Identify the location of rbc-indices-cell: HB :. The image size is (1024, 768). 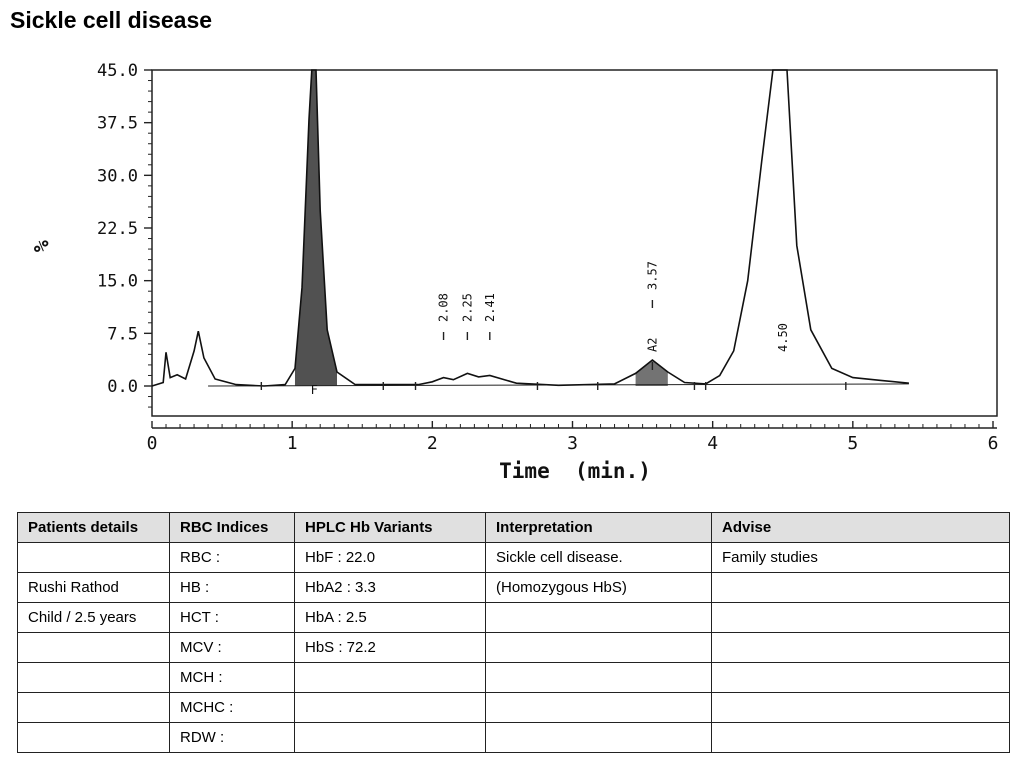
(232, 587).